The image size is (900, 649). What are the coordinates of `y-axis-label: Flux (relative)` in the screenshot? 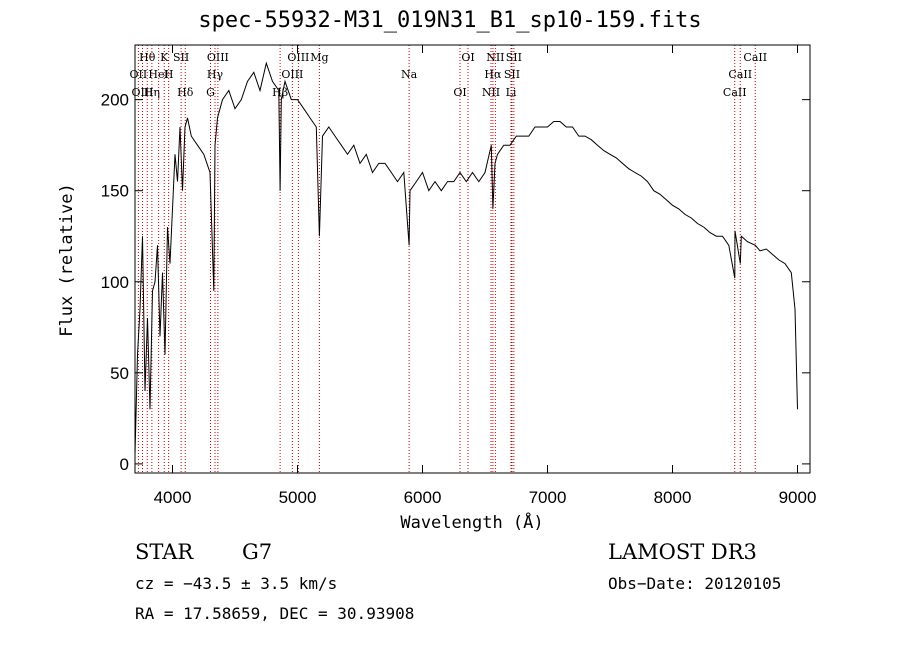 It's located at (67, 260).